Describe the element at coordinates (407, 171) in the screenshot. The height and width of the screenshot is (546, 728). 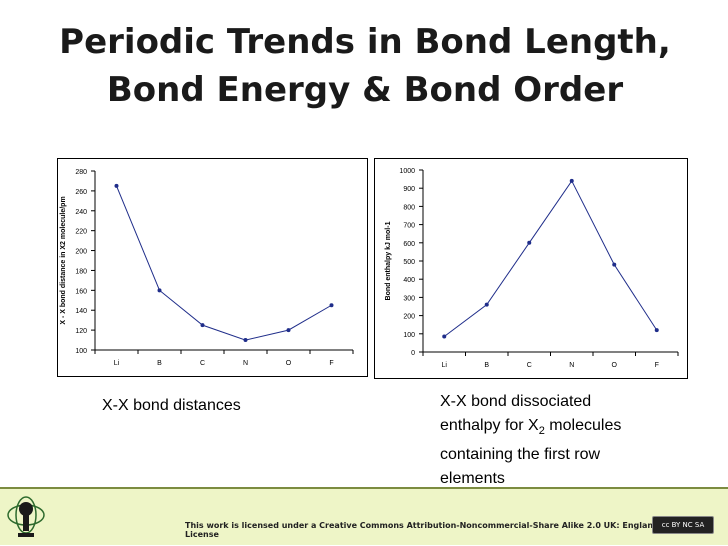
I see `y-tick-label: 1000` at that location.